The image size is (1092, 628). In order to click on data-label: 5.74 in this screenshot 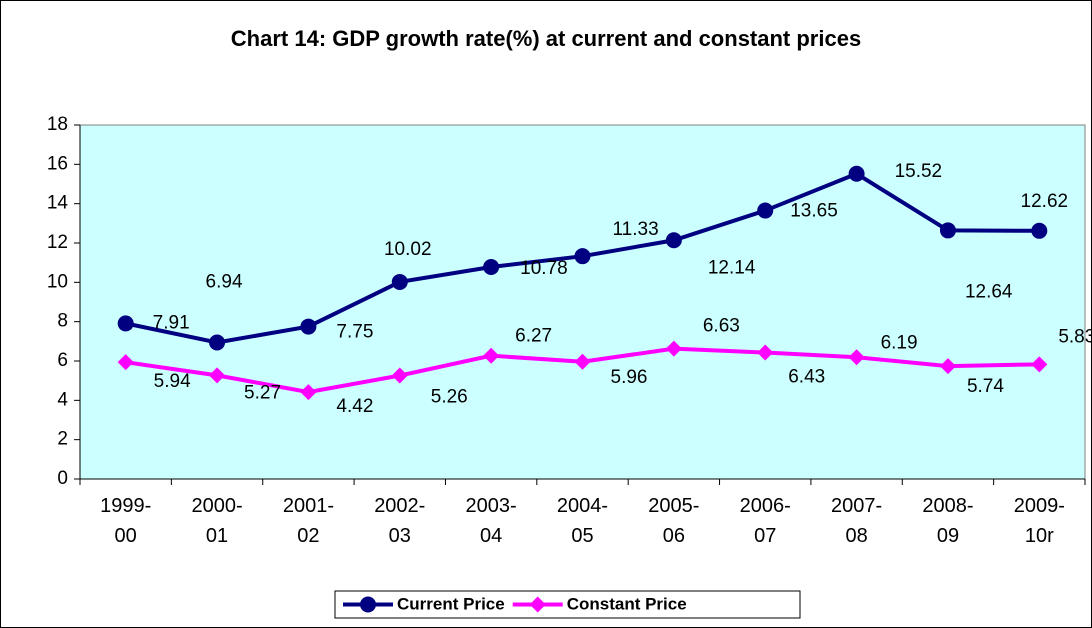, I will do `click(985, 386)`.